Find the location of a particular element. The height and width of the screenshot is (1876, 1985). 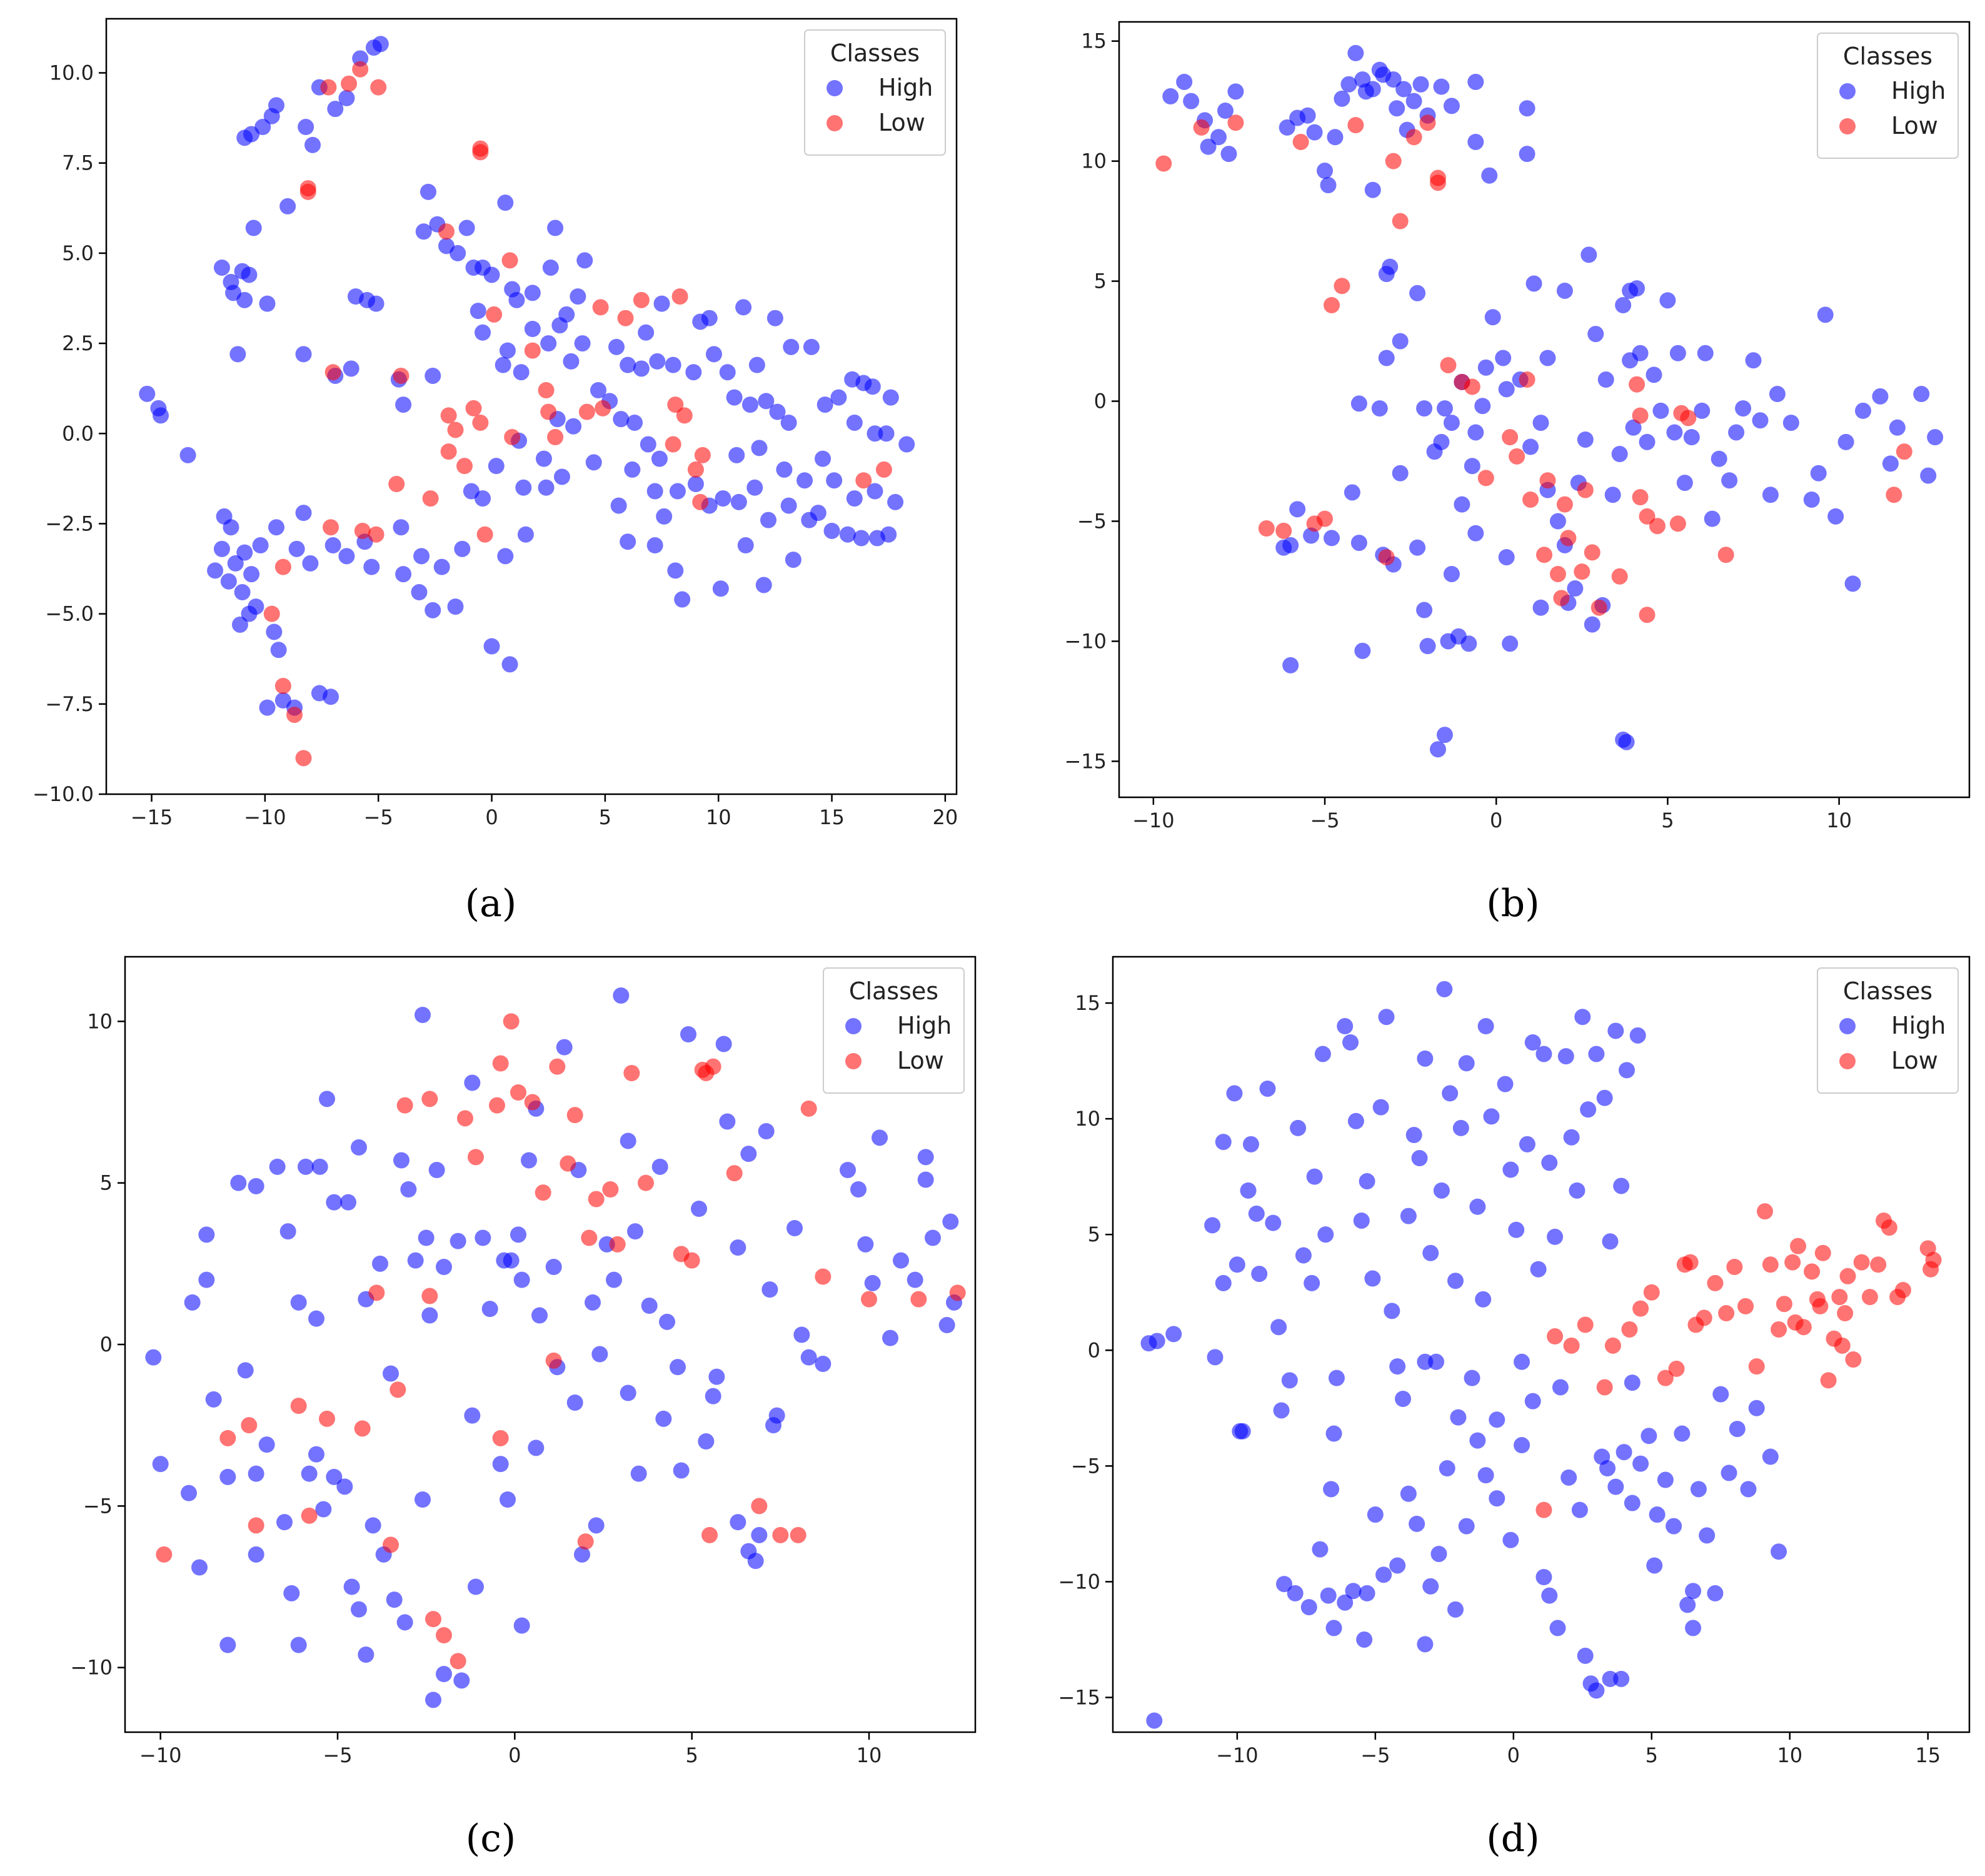

legend-marker-high is located at coordinates (1847, 91).